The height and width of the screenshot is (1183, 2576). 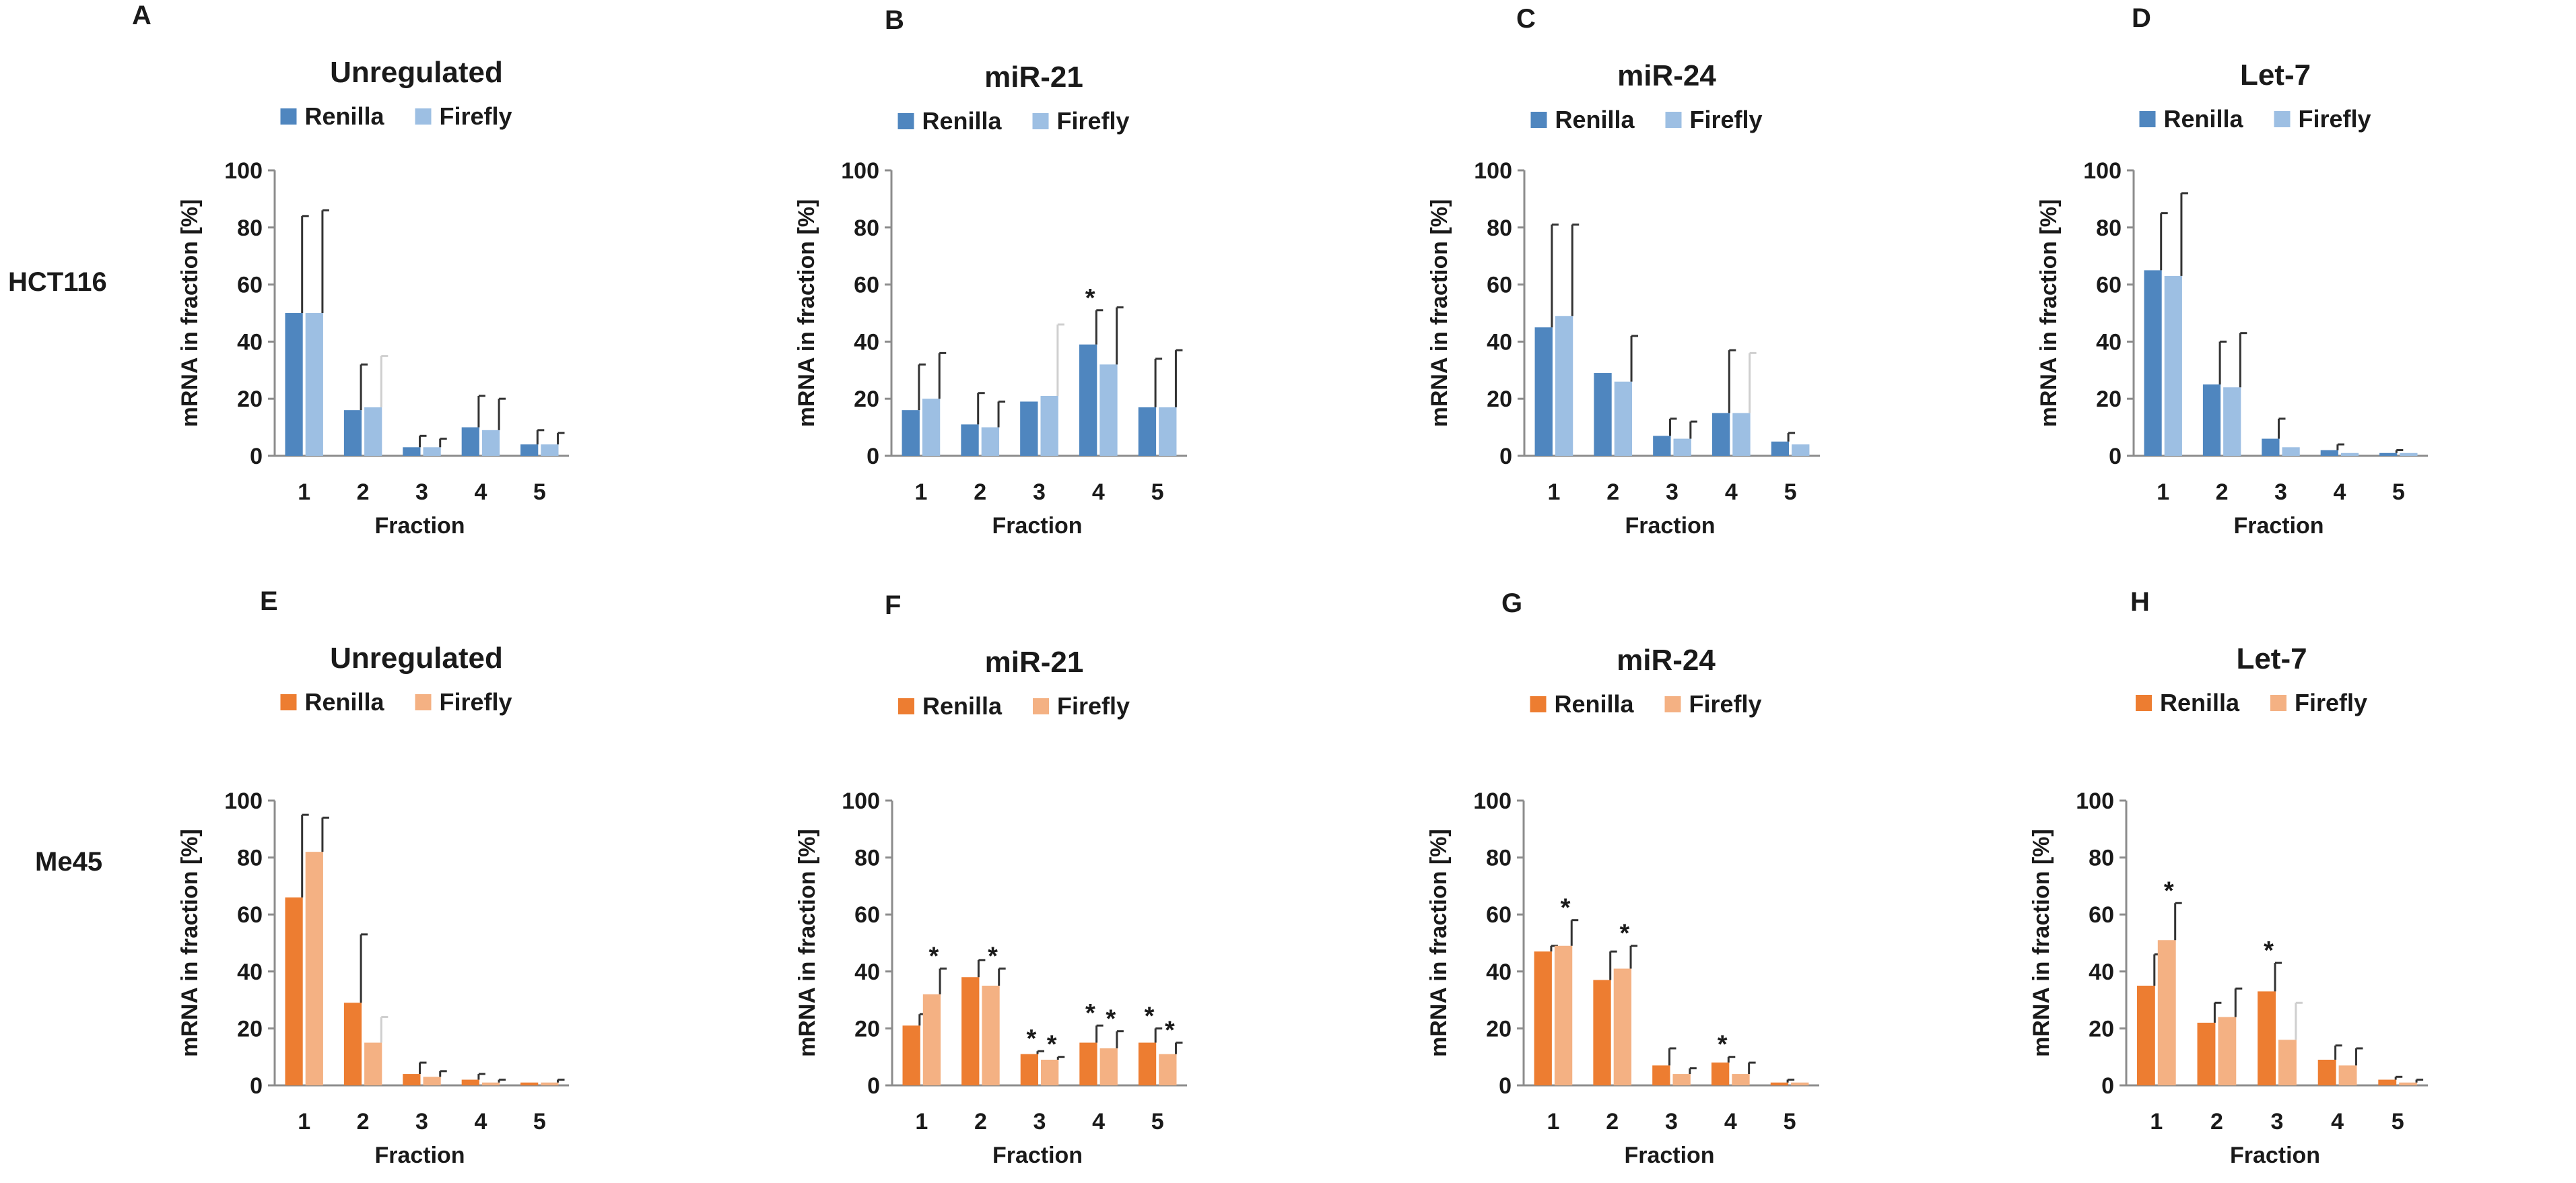 What do you see at coordinates (2101, 972) in the screenshot?
I see `y-tick-label: 40` at bounding box center [2101, 972].